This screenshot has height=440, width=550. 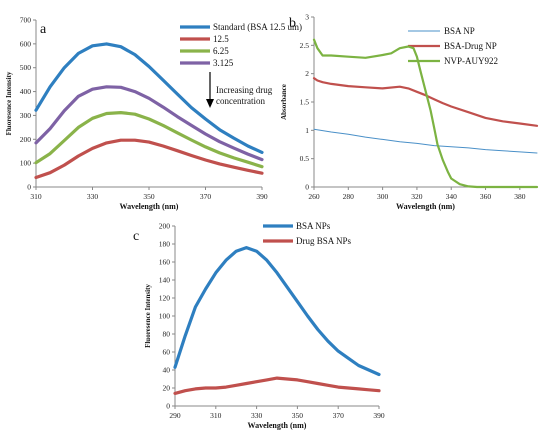 I want to click on y-tick-label: 20, so click(x=167, y=388).